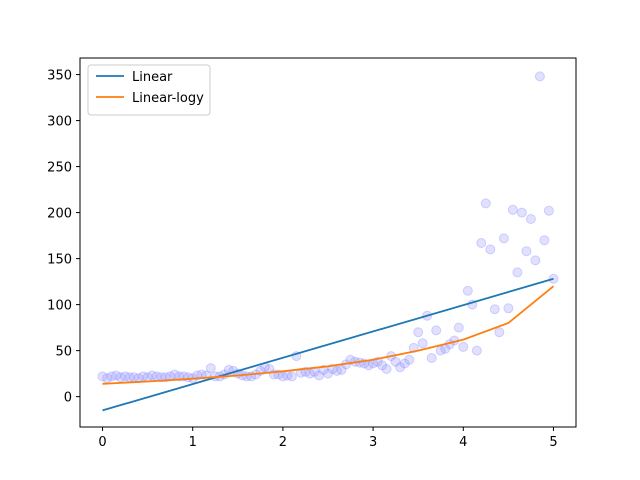  Describe the element at coordinates (59, 214) in the screenshot. I see `y-tick-label: 200` at that location.